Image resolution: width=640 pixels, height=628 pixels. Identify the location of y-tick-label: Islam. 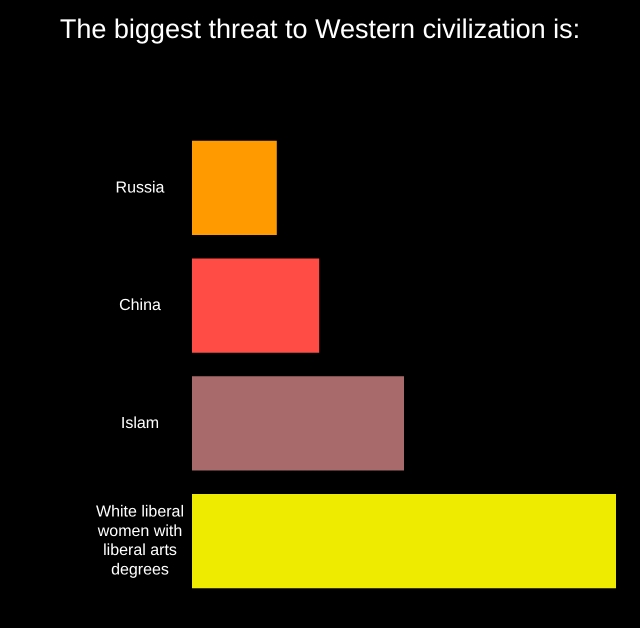
(140, 423).